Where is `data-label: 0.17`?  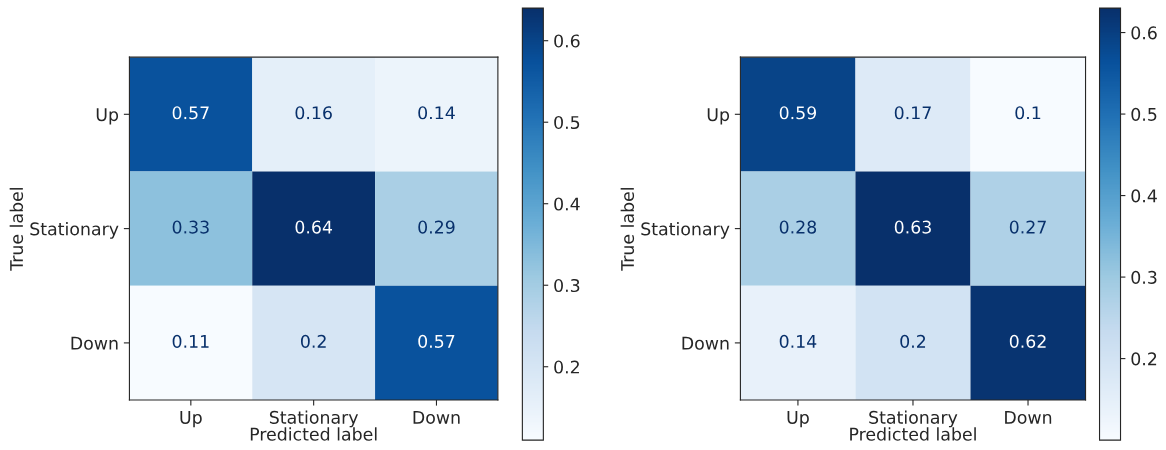
data-label: 0.17 is located at coordinates (912, 113).